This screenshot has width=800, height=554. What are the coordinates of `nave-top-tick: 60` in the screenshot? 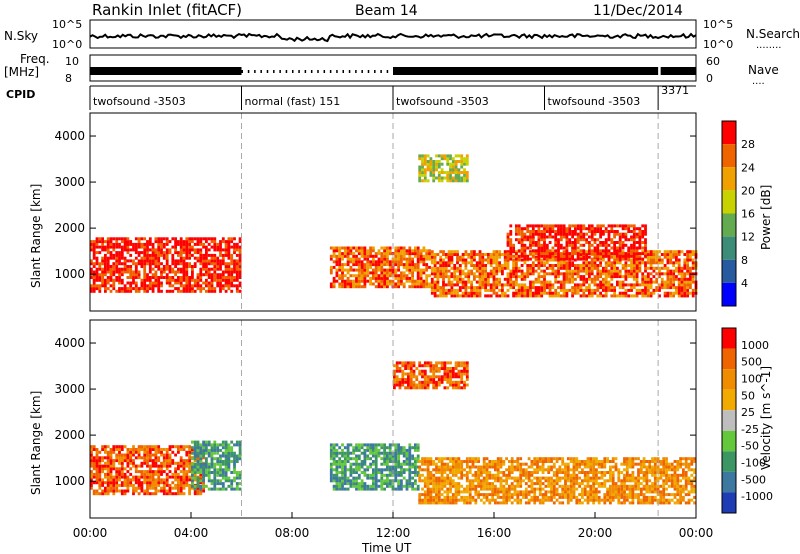 It's located at (713, 61).